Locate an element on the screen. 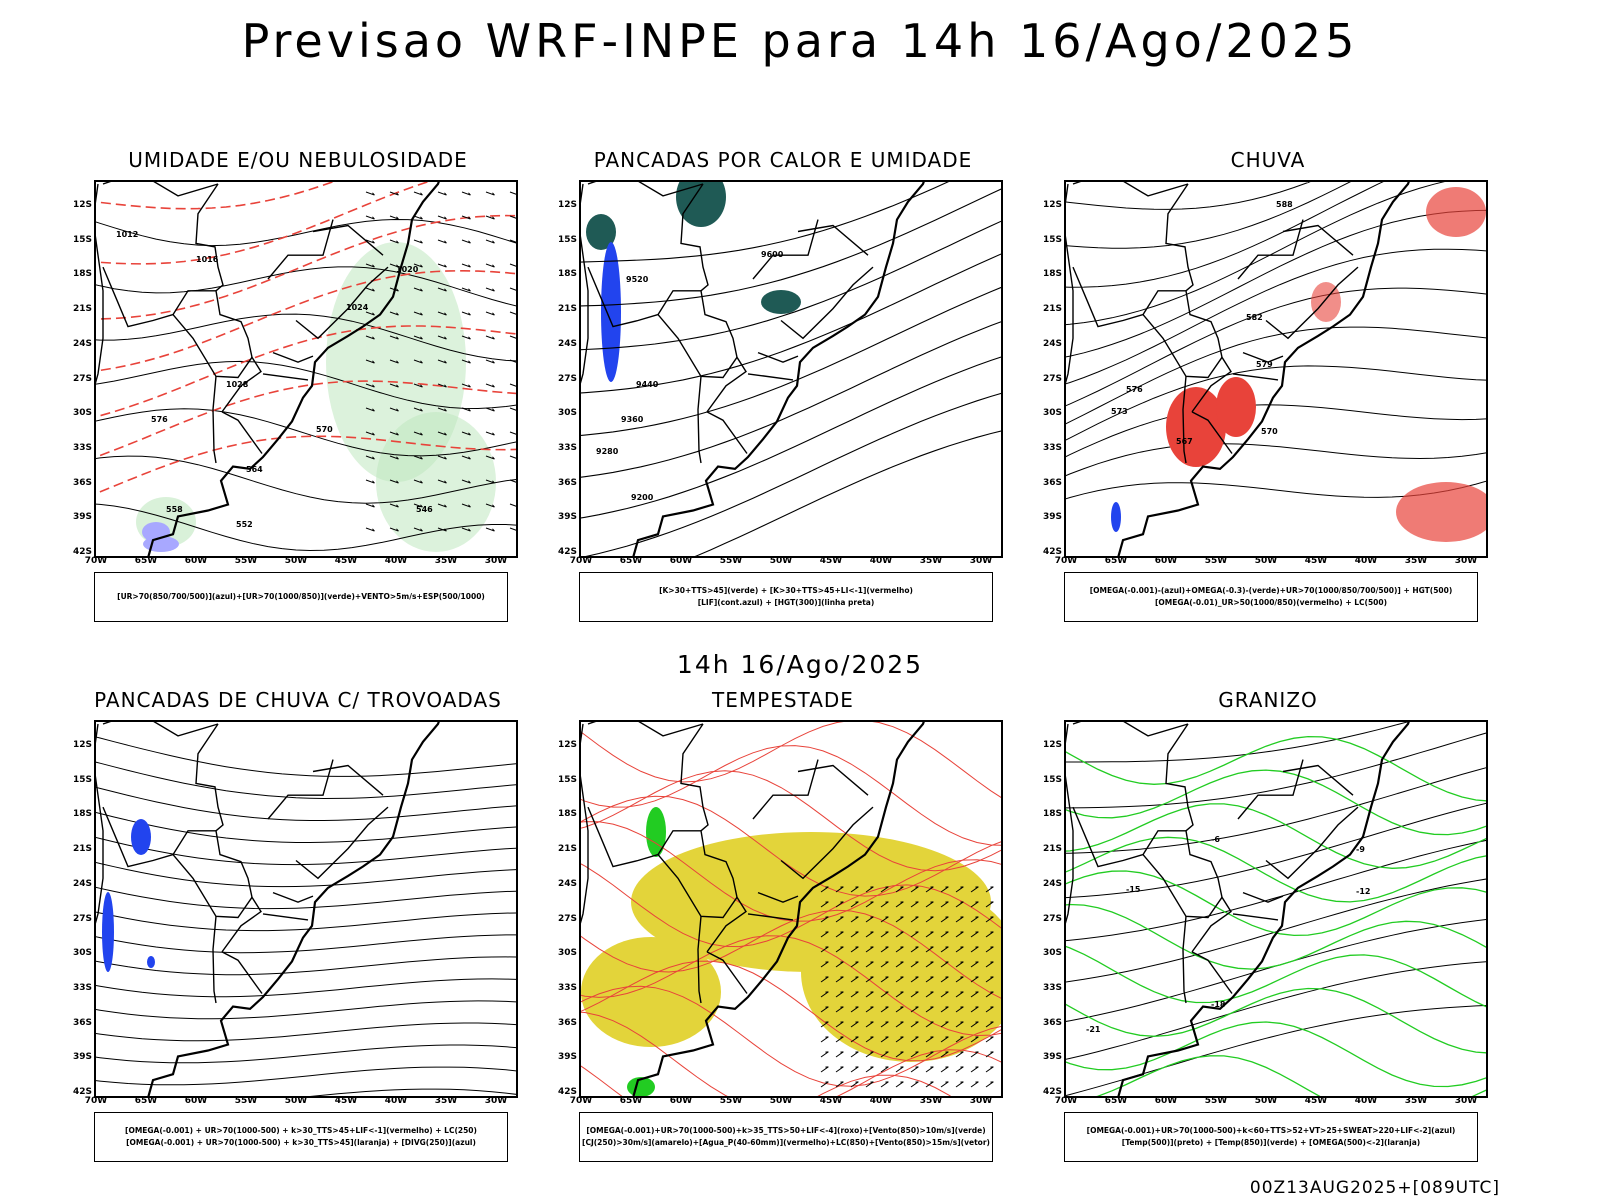  lat-tick-label: 33S is located at coordinates (1052, 447).